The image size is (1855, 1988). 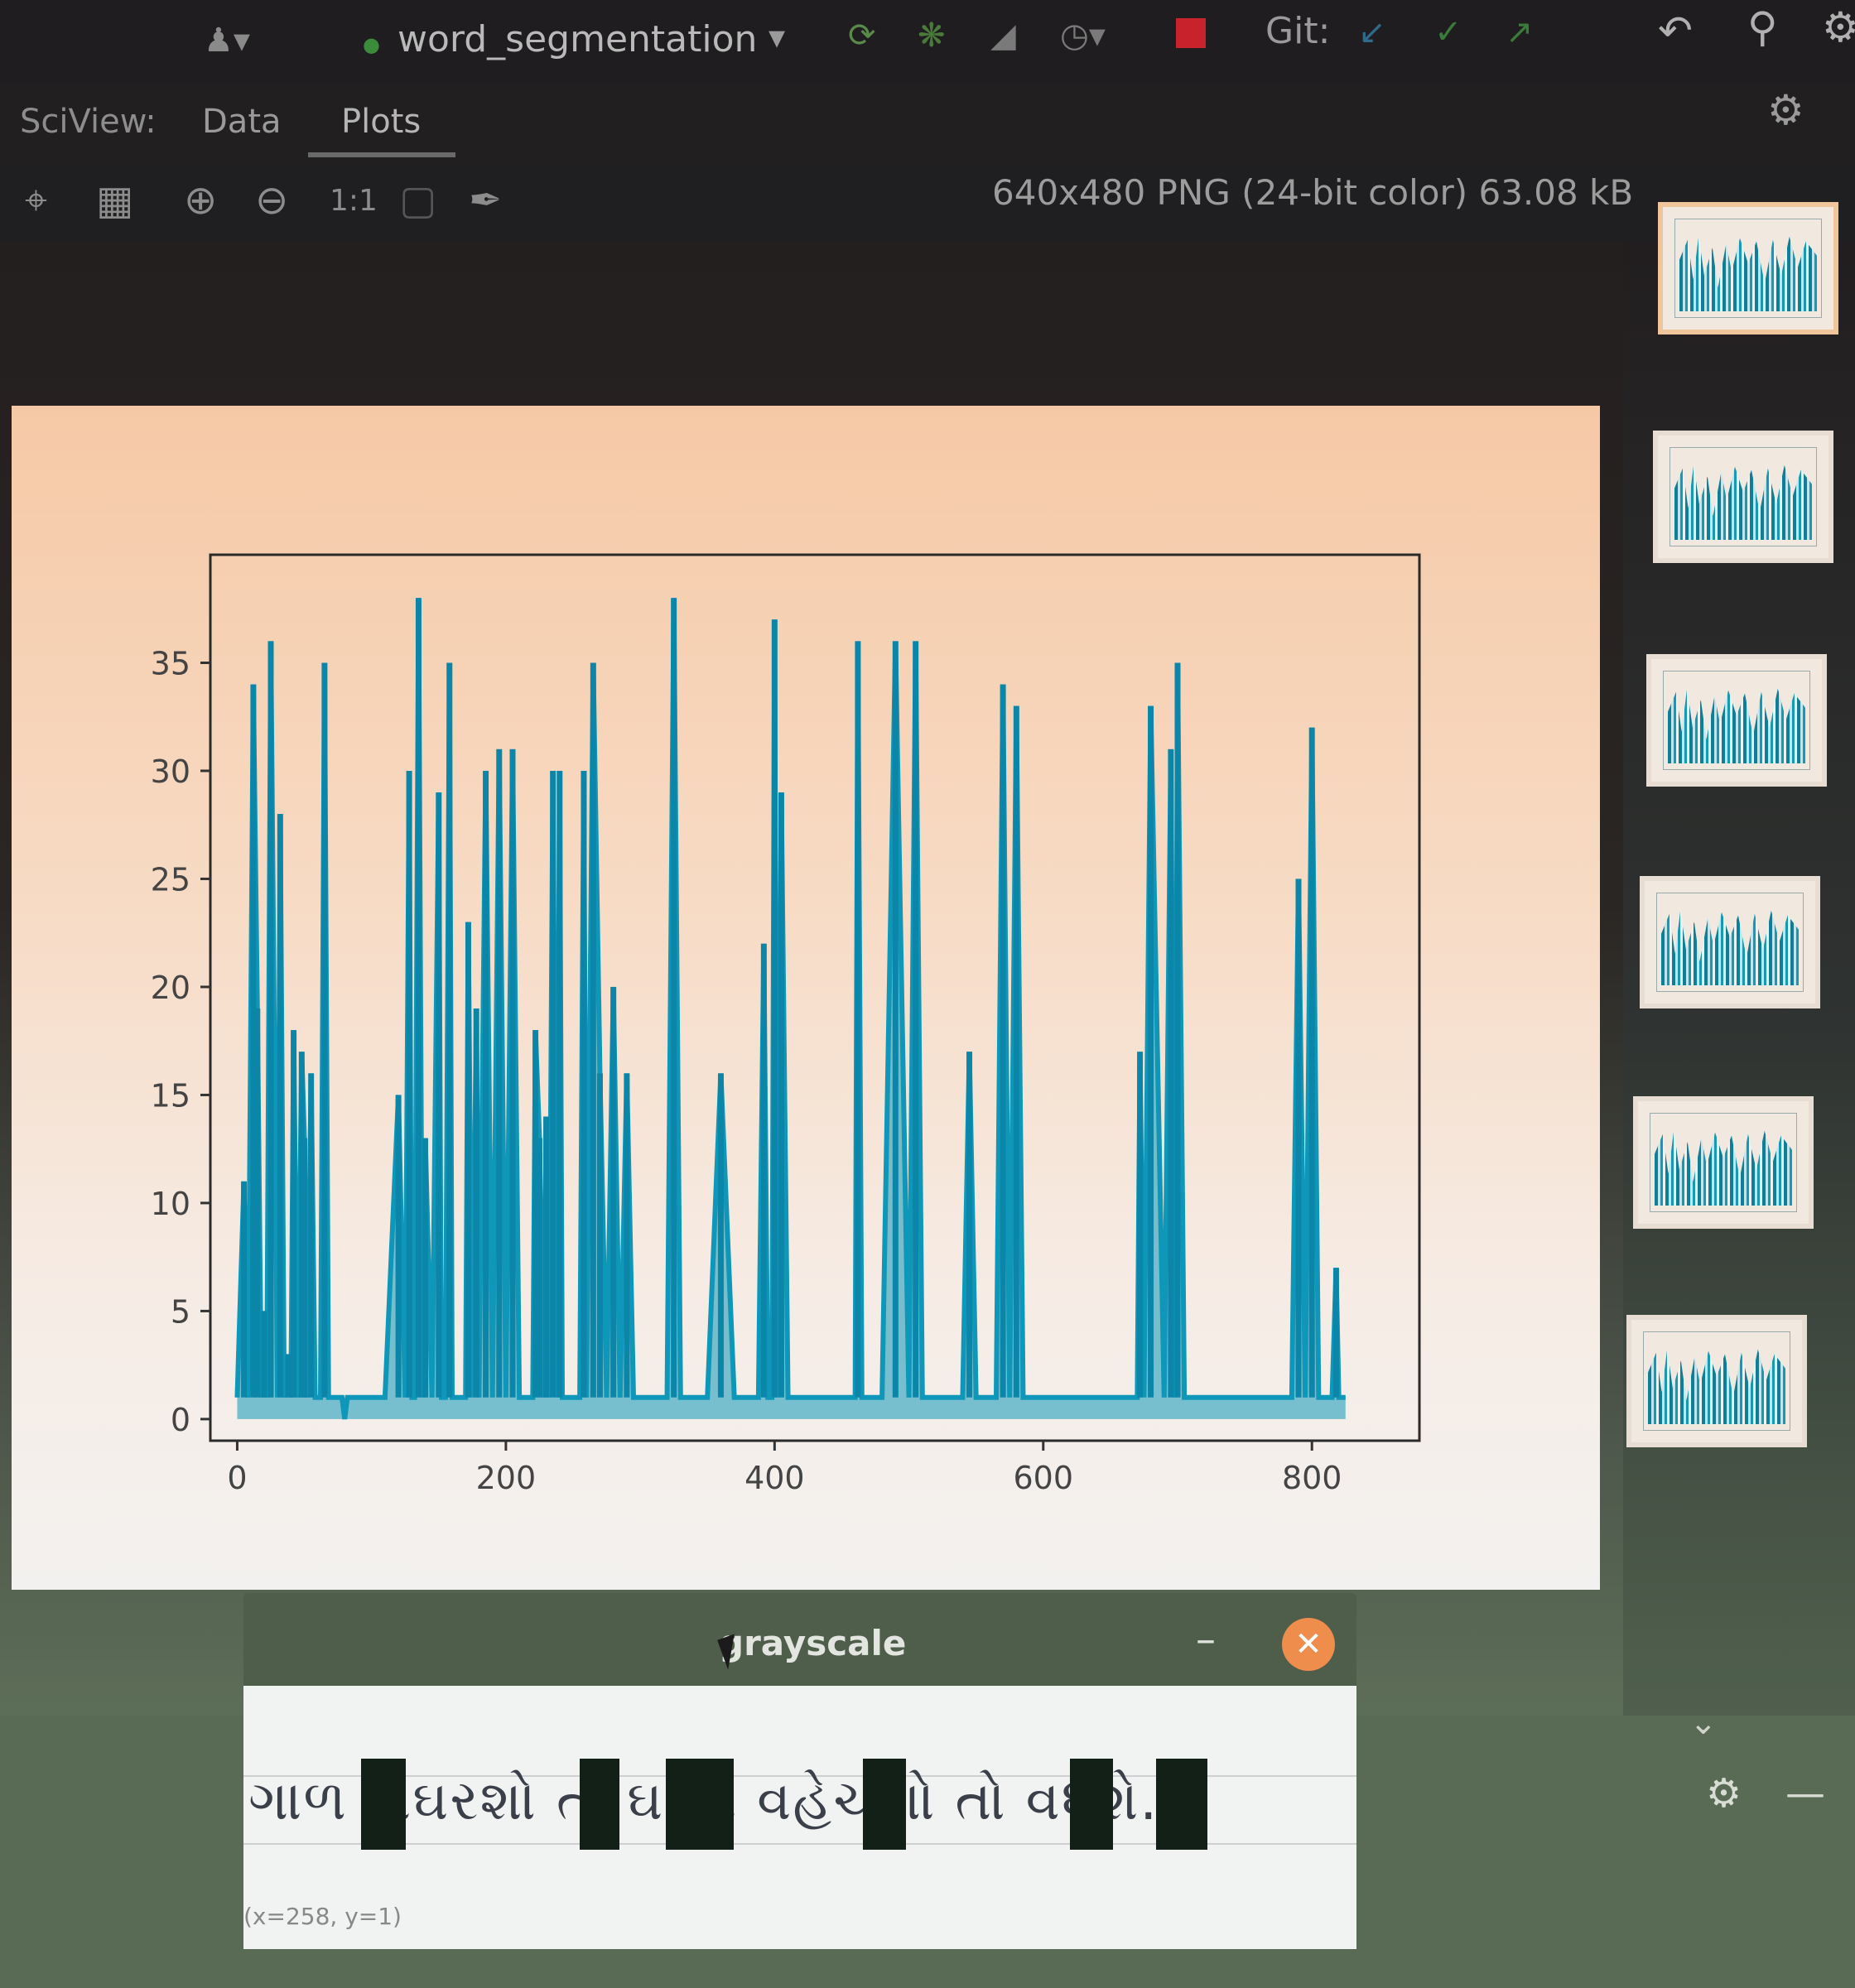 I want to click on window-title: grayscale, so click(x=813, y=1643).